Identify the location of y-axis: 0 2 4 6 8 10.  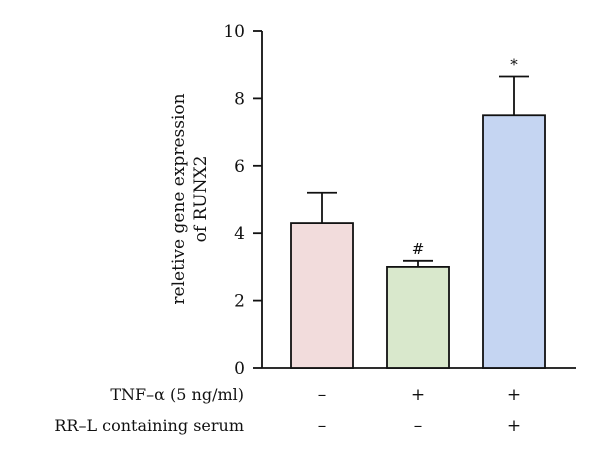
(243, 200).